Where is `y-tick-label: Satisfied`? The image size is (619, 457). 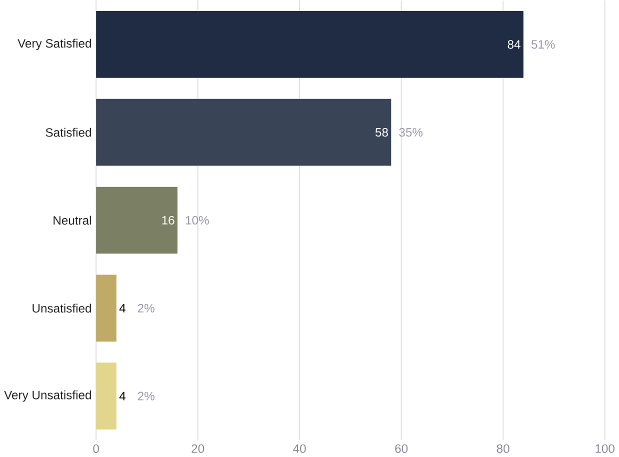
y-tick-label: Satisfied is located at coordinates (69, 132).